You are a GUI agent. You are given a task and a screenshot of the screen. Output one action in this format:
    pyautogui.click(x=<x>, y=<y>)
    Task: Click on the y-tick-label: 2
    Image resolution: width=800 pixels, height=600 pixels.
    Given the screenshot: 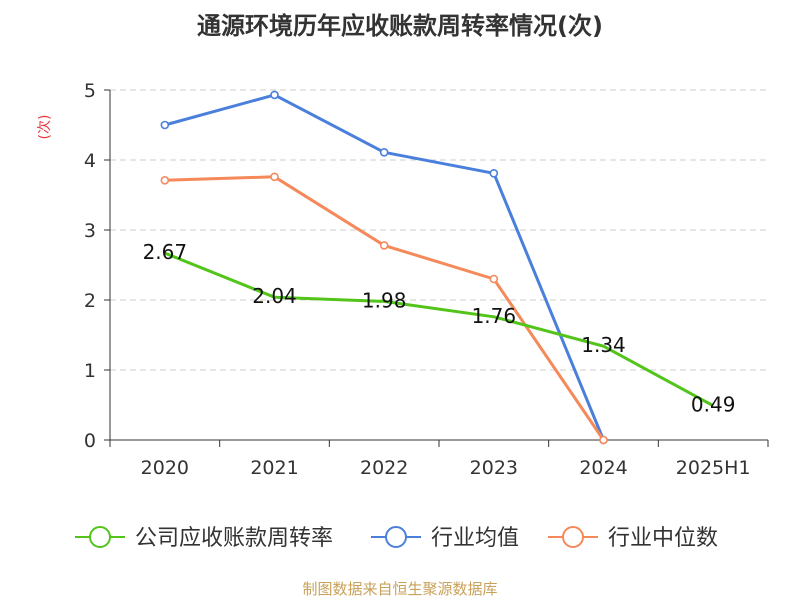 What is the action you would take?
    pyautogui.click(x=90, y=301)
    